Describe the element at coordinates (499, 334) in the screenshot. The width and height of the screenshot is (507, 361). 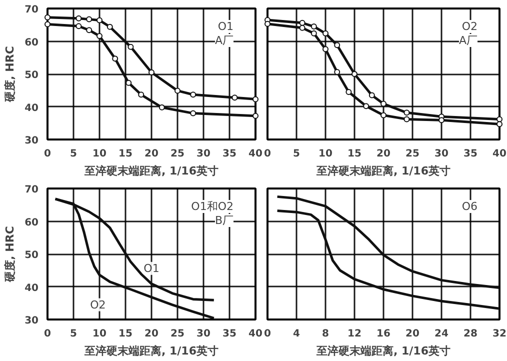
I see `x-tick-label: 32` at that location.